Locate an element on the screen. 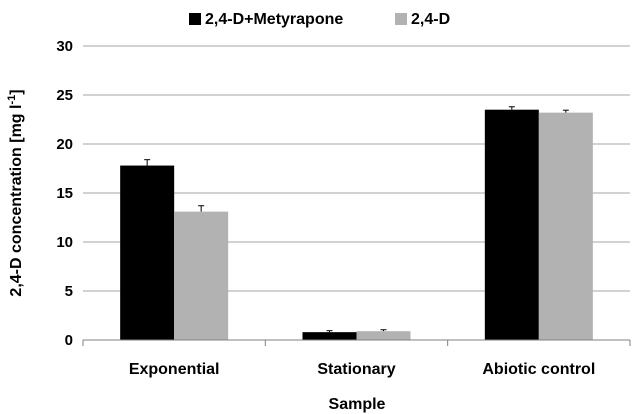 This screenshot has height=414, width=639. x-category-label: Stationary is located at coordinates (356, 369).